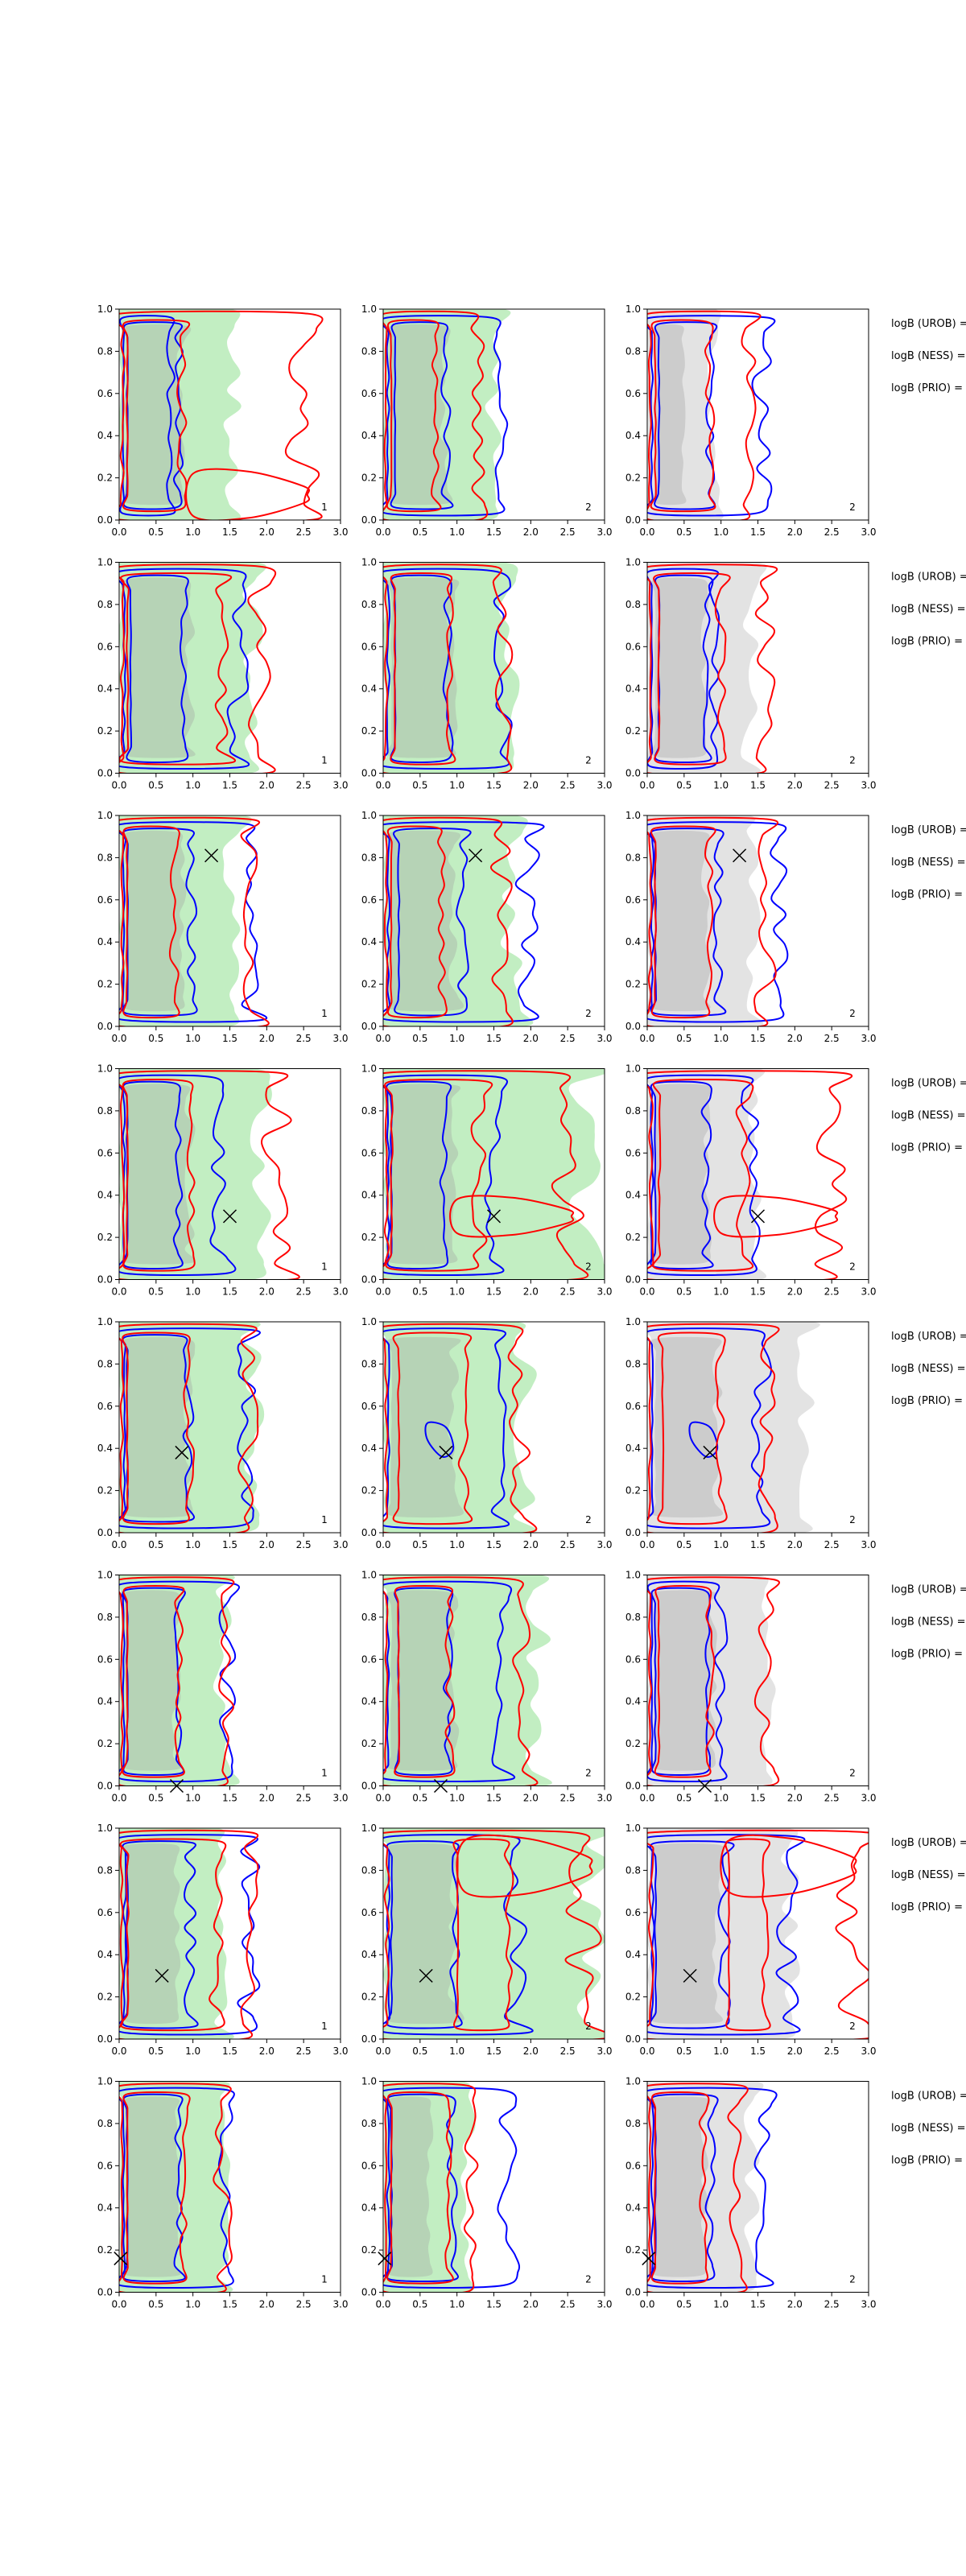 The height and width of the screenshot is (2576, 966). I want to click on red-outer-contour, so click(758, 1934).